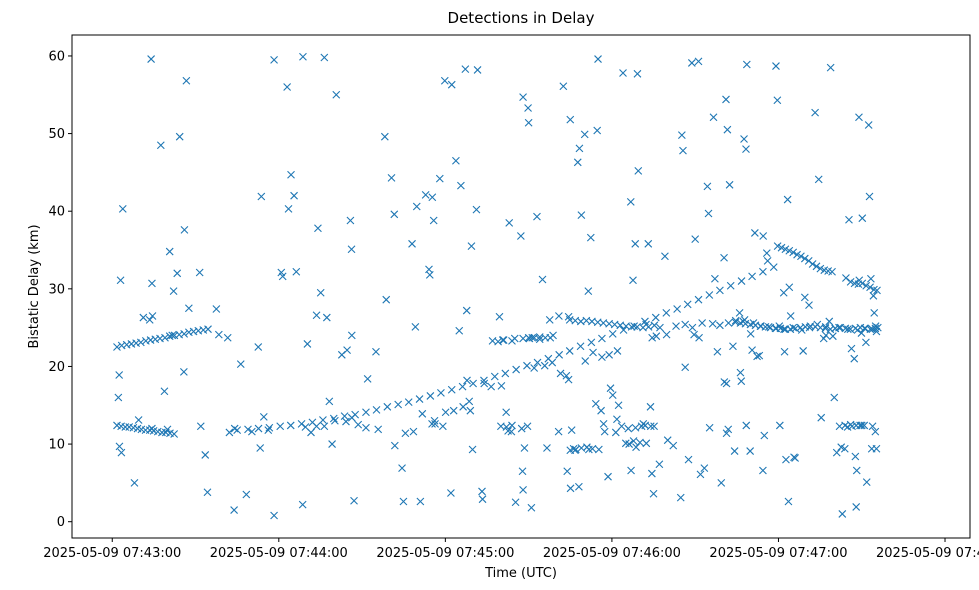  What do you see at coordinates (112, 553) in the screenshot?
I see `x-tick-label: 2025-05-09 07:43:00` at bounding box center [112, 553].